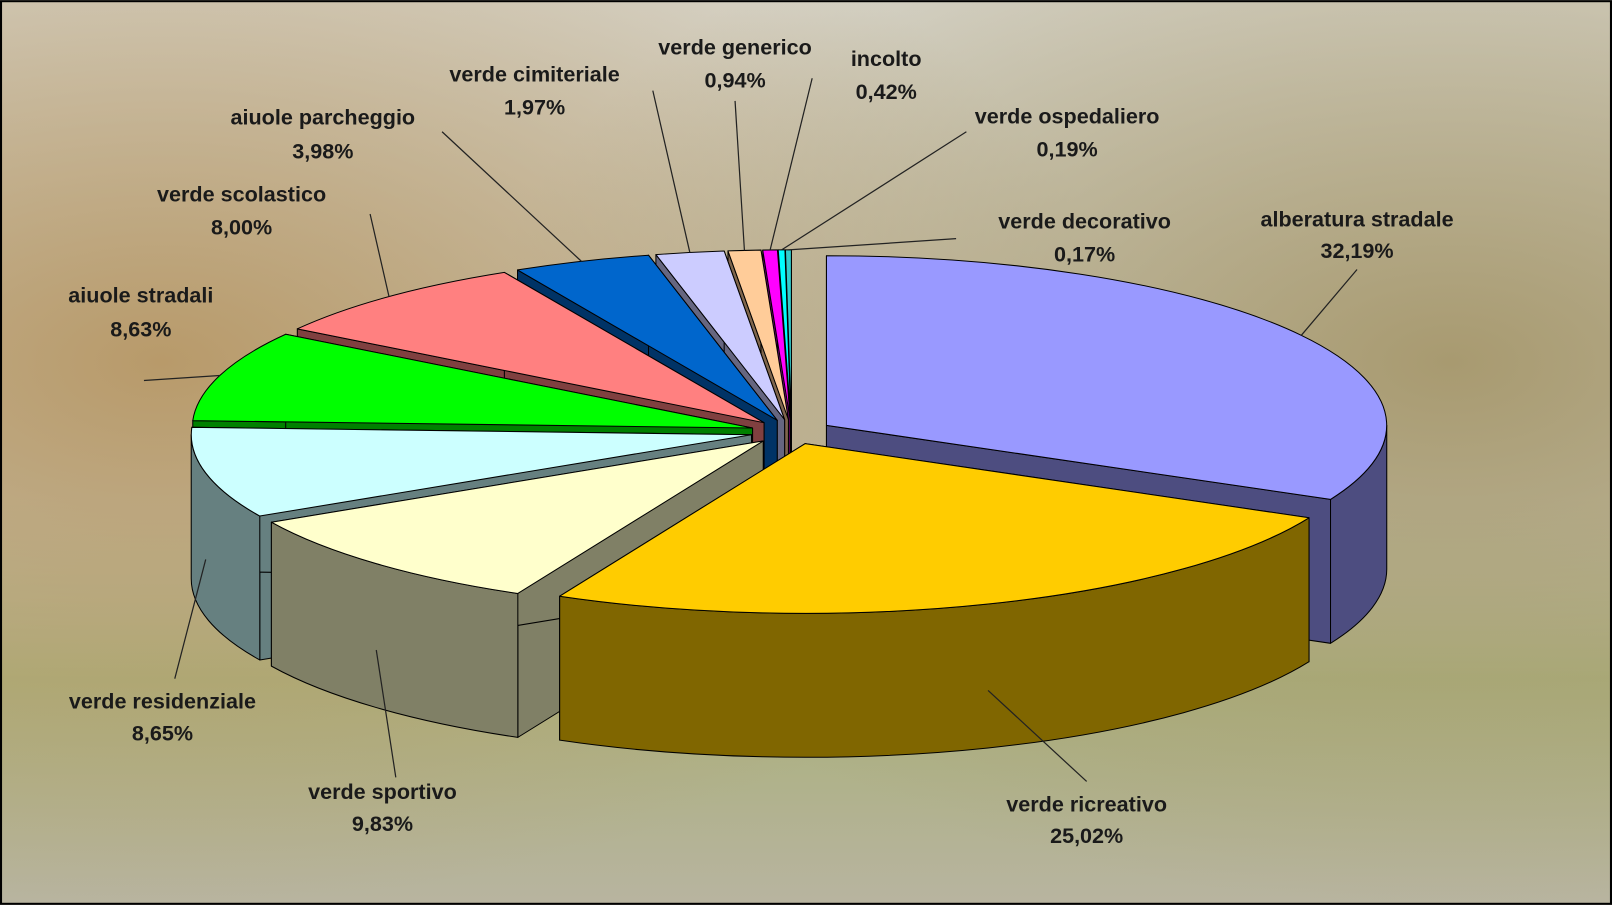 Image resolution: width=1612 pixels, height=910 pixels. I want to click on slice-label: verde residenziale, so click(162, 700).